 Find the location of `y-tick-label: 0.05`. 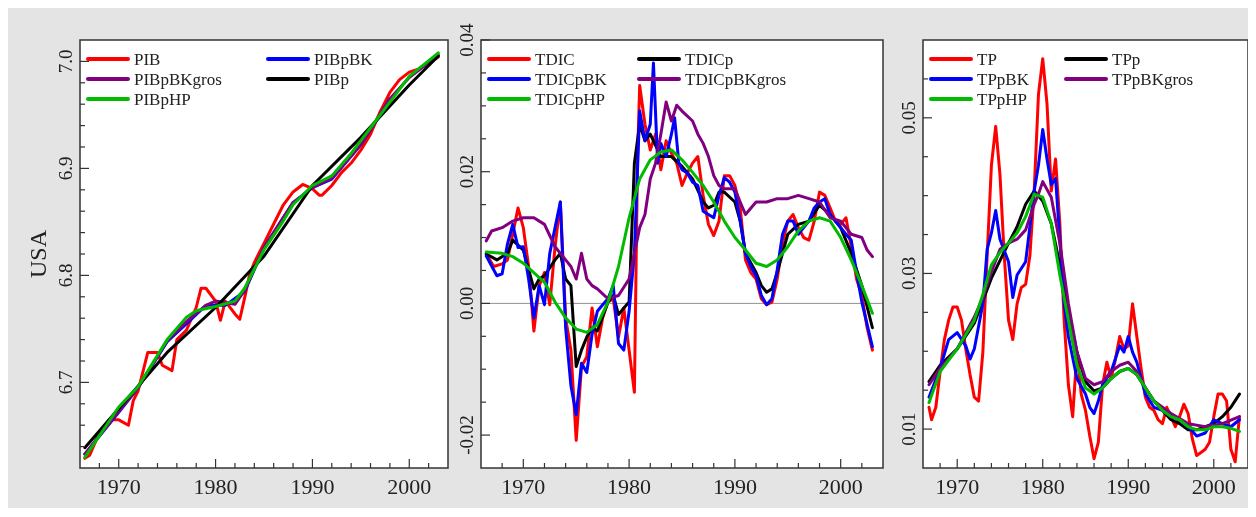

y-tick-label: 0.05 is located at coordinates (908, 118).